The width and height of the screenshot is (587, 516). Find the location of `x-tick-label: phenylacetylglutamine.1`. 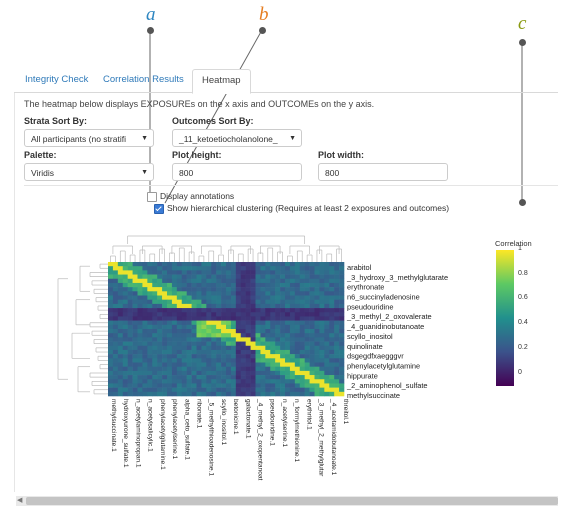

x-tick-label: phenylacetylglutamine.1 is located at coordinates (162, 434).